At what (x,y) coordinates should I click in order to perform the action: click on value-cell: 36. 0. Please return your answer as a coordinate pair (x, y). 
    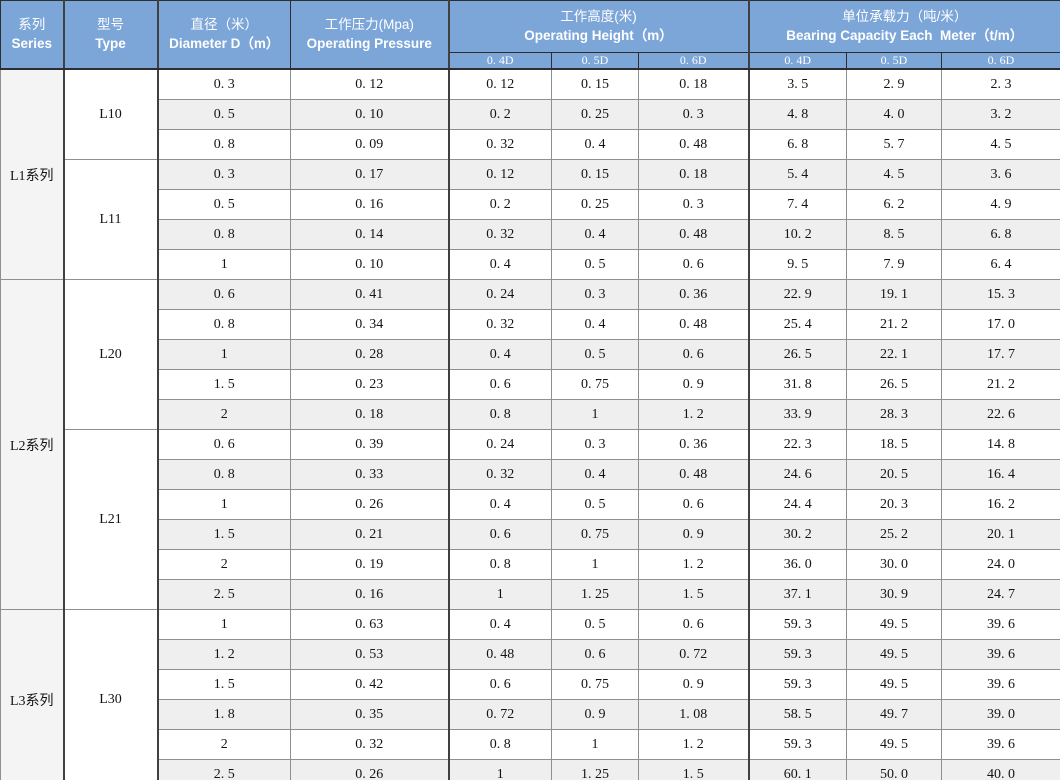
    Looking at the image, I should click on (797, 564).